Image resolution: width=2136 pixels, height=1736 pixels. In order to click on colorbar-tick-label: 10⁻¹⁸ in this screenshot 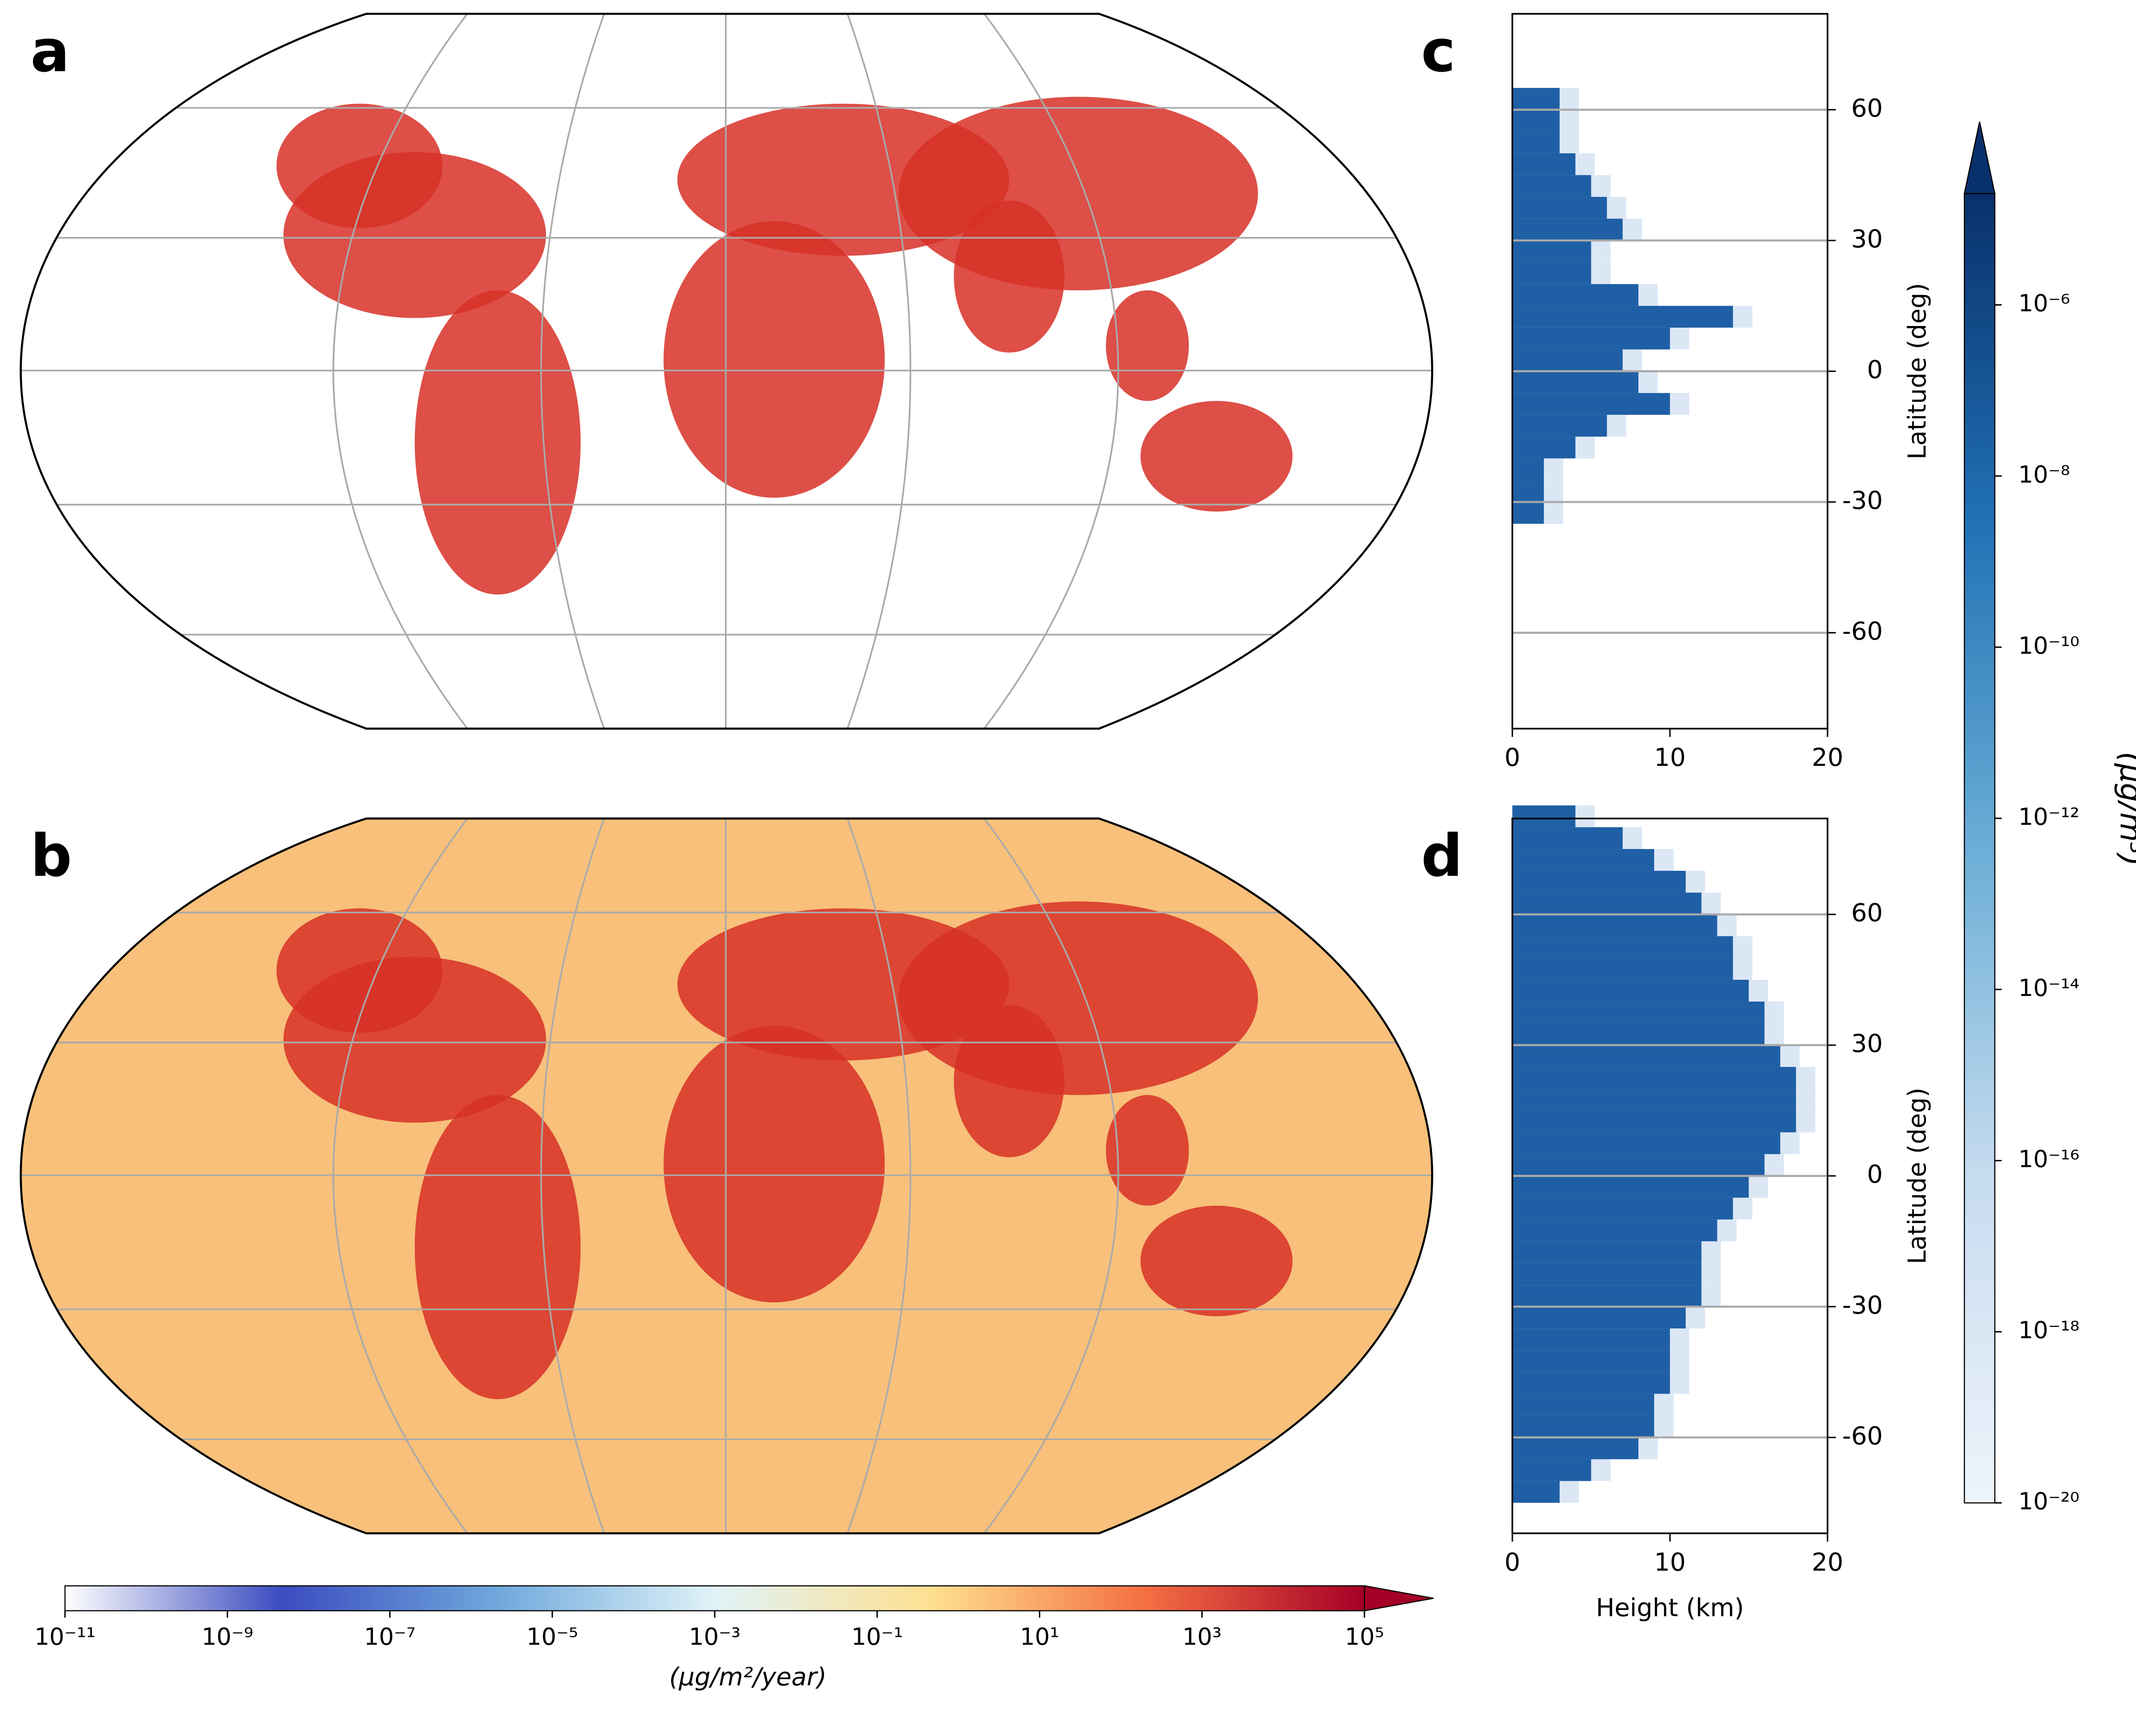, I will do `click(2048, 1330)`.